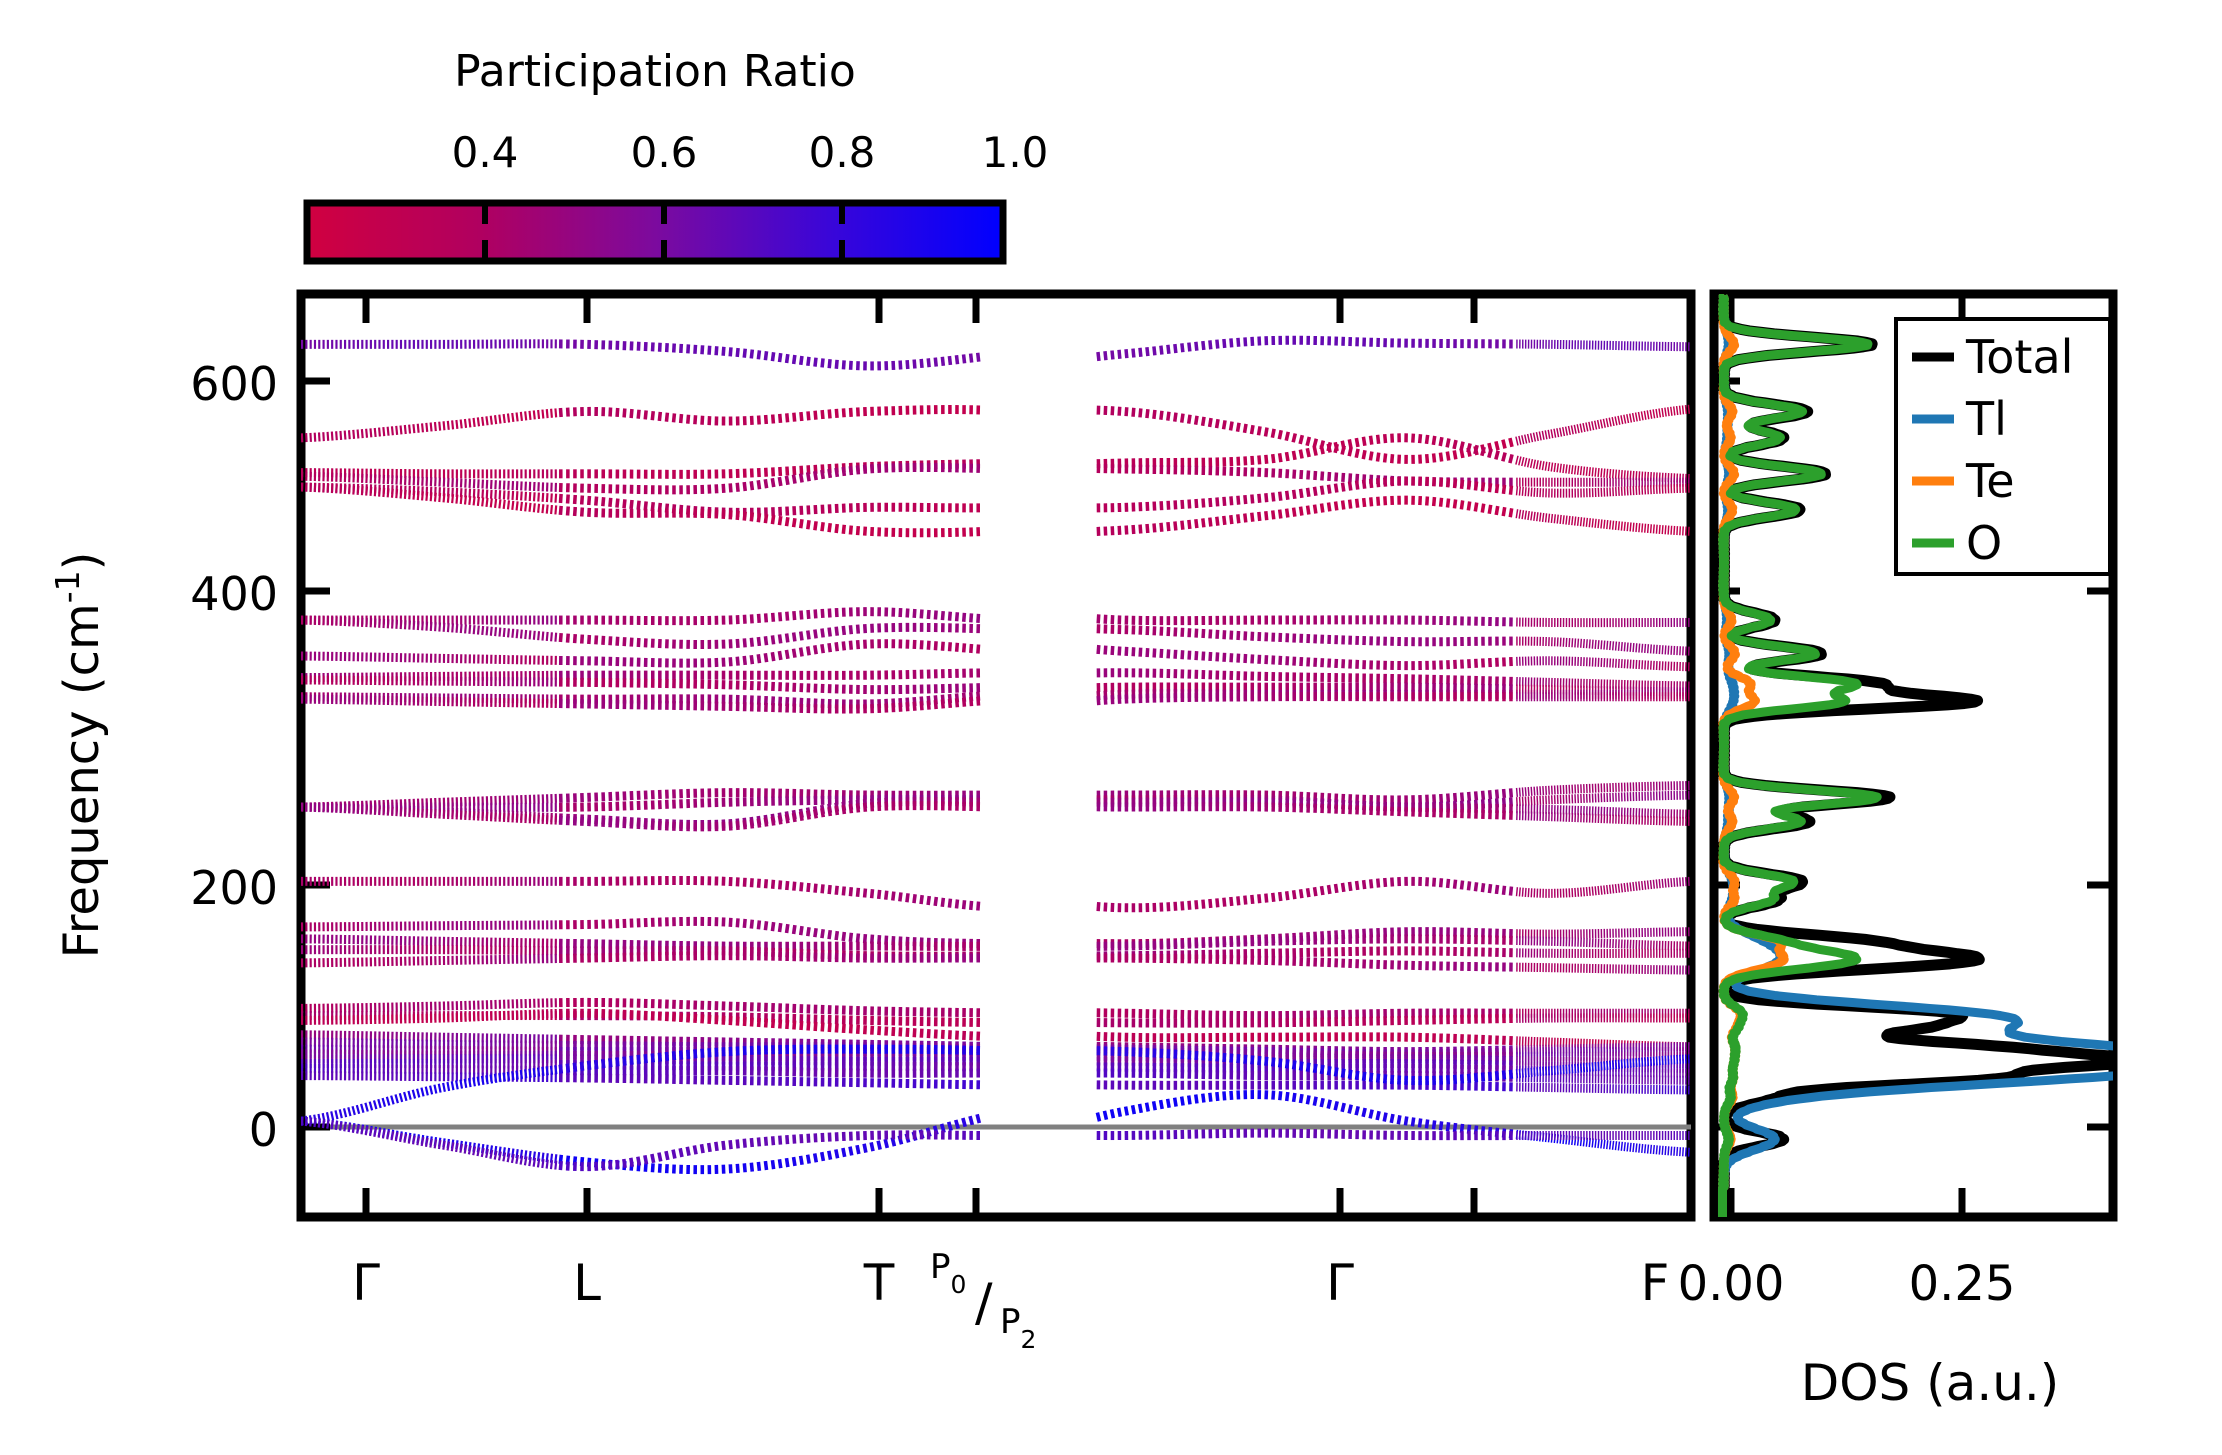 This screenshot has width=2222, height=1455. Describe the element at coordinates (234, 384) in the screenshot. I see `band-ytick-label-600: 600` at that location.